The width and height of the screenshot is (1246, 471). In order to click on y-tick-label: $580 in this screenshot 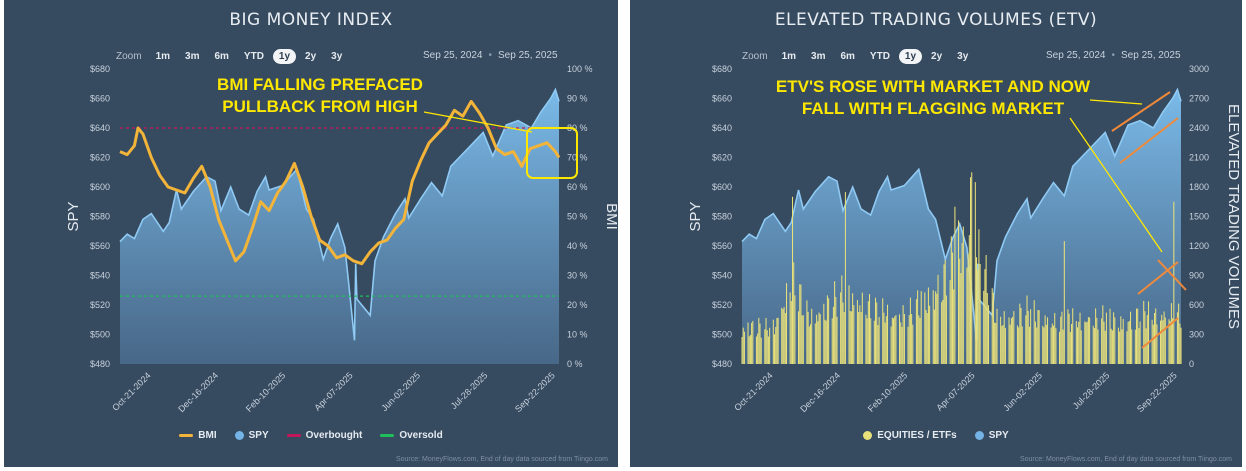, I will do `click(722, 217)`.